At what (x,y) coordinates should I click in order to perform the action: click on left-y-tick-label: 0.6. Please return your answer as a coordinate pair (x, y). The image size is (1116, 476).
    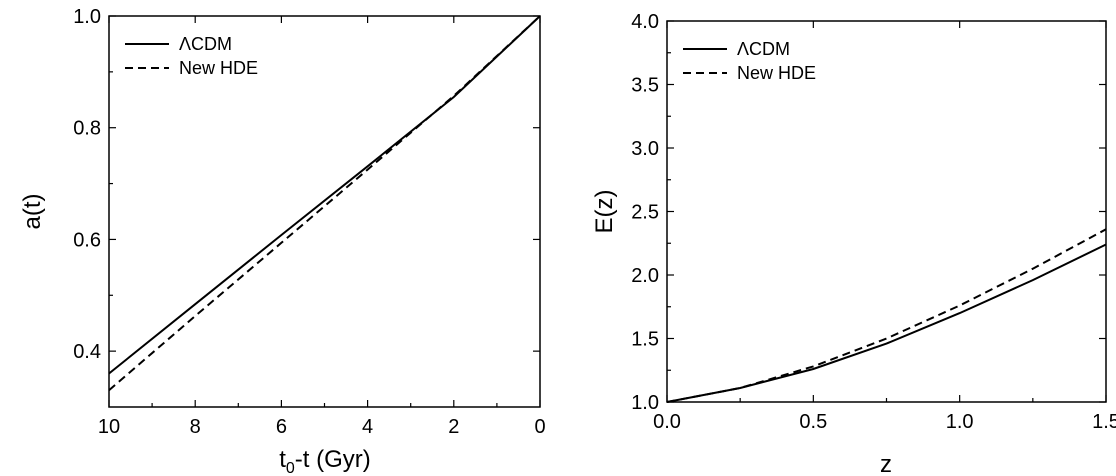
    Looking at the image, I should click on (87, 240).